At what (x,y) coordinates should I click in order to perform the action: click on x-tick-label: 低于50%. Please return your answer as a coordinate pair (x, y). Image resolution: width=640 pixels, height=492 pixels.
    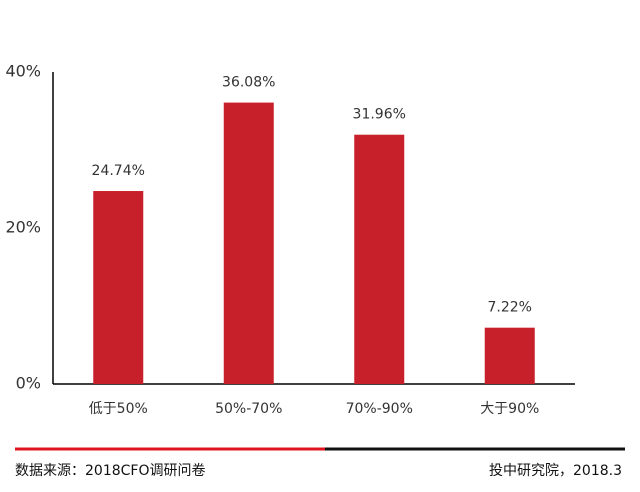
    Looking at the image, I should click on (118, 409).